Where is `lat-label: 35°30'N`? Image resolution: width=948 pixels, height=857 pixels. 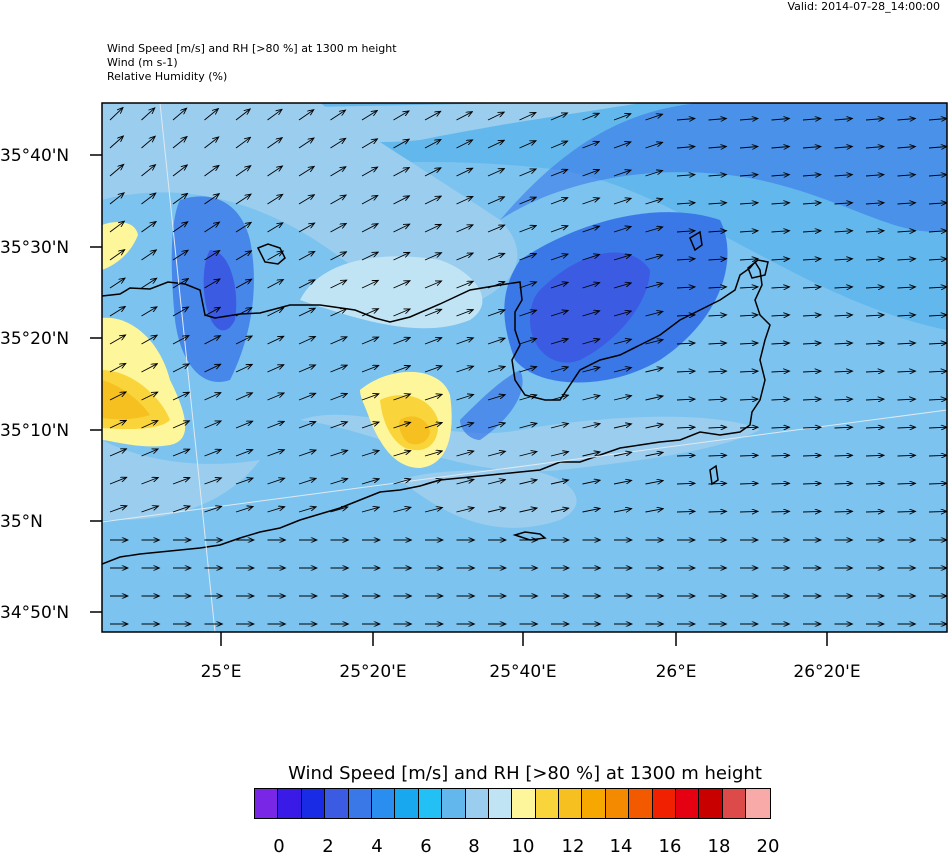
lat-label: 35°30'N is located at coordinates (34, 248).